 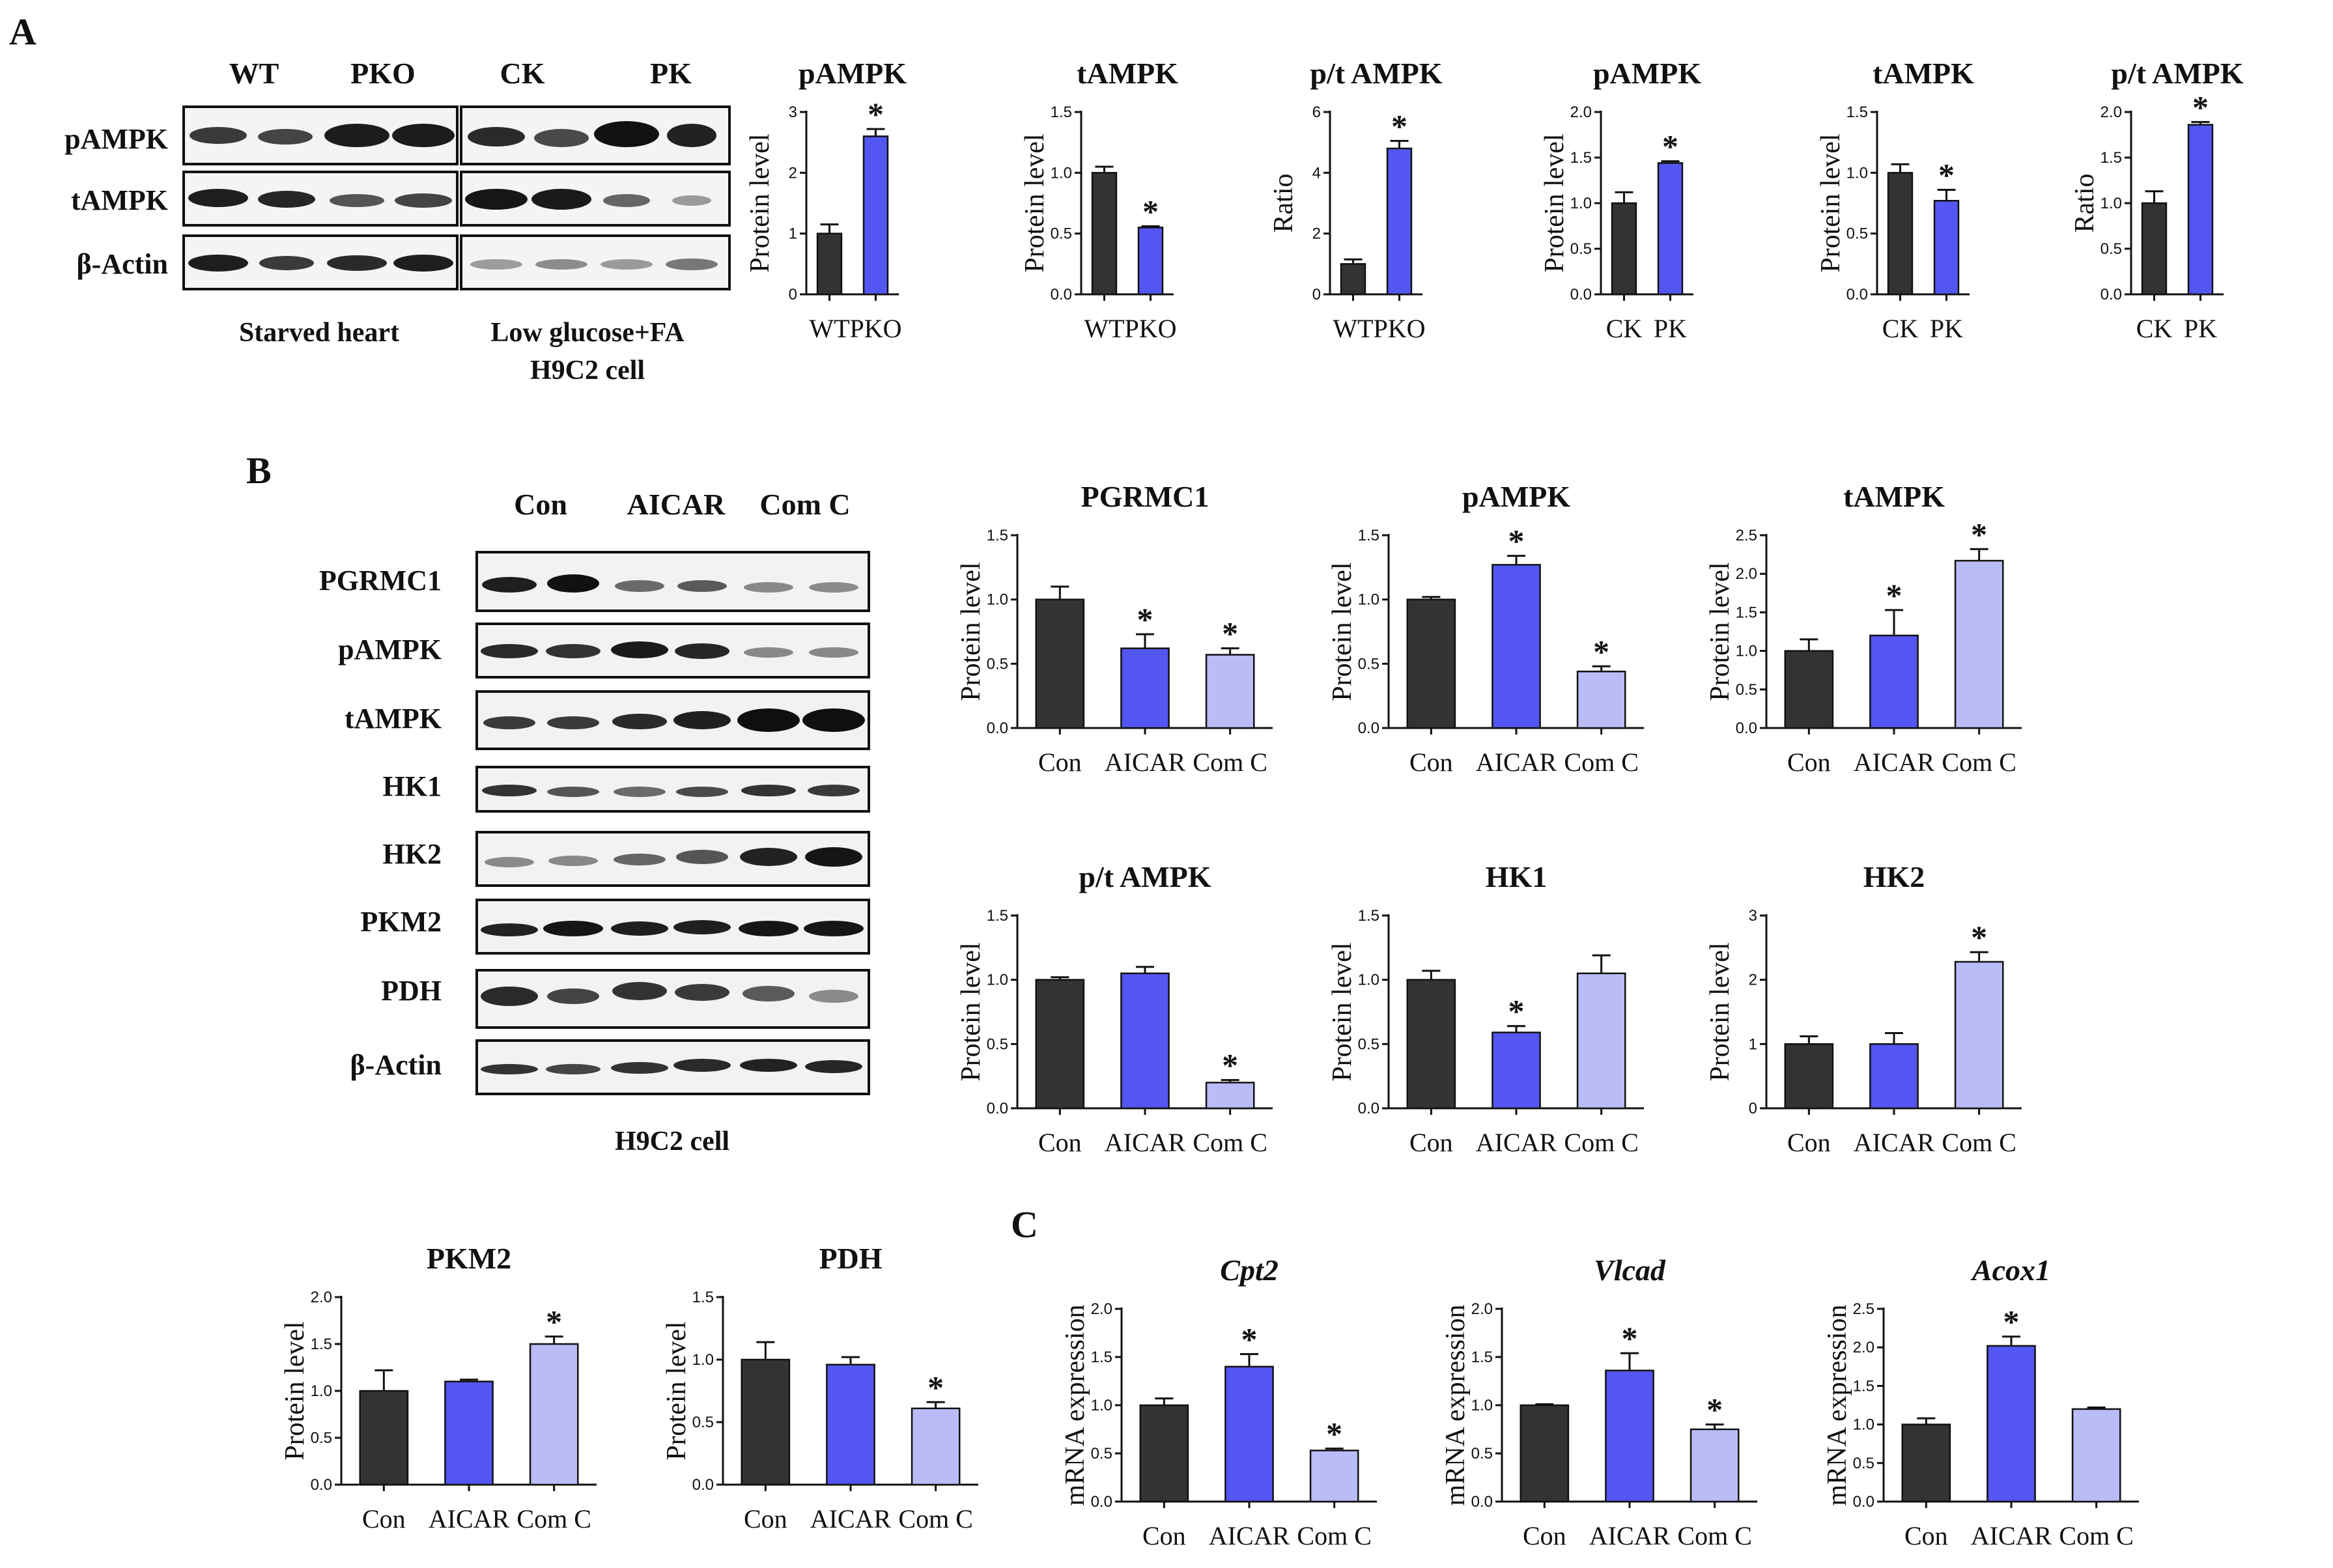 What do you see at coordinates (793, 234) in the screenshot?
I see `y-tick-label: 1` at bounding box center [793, 234].